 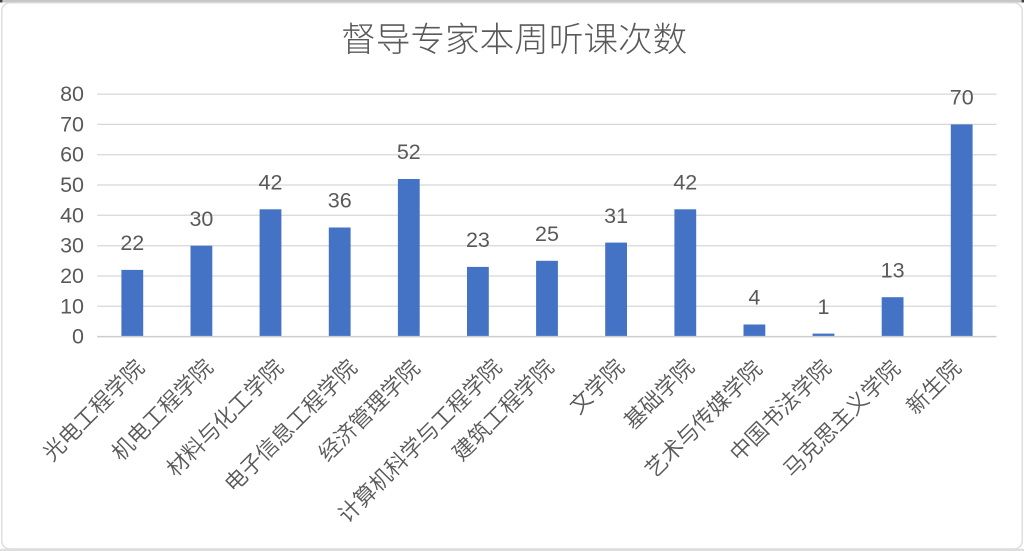 I want to click on svg-text: 22, so click(x=132, y=243).